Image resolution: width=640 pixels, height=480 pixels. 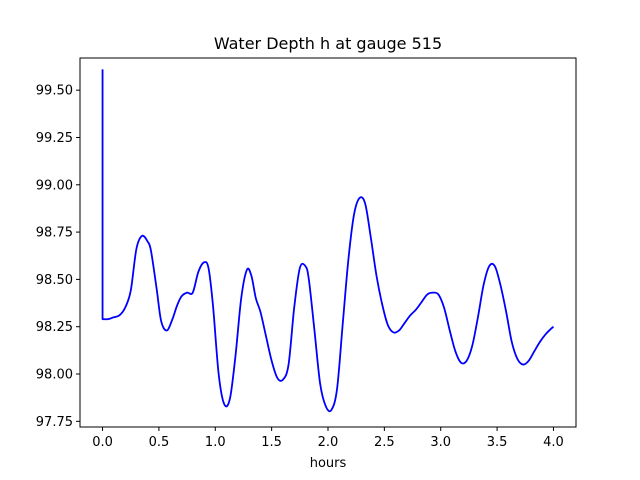 What do you see at coordinates (54, 327) in the screenshot?
I see `y-tick-label: 98.25` at bounding box center [54, 327].